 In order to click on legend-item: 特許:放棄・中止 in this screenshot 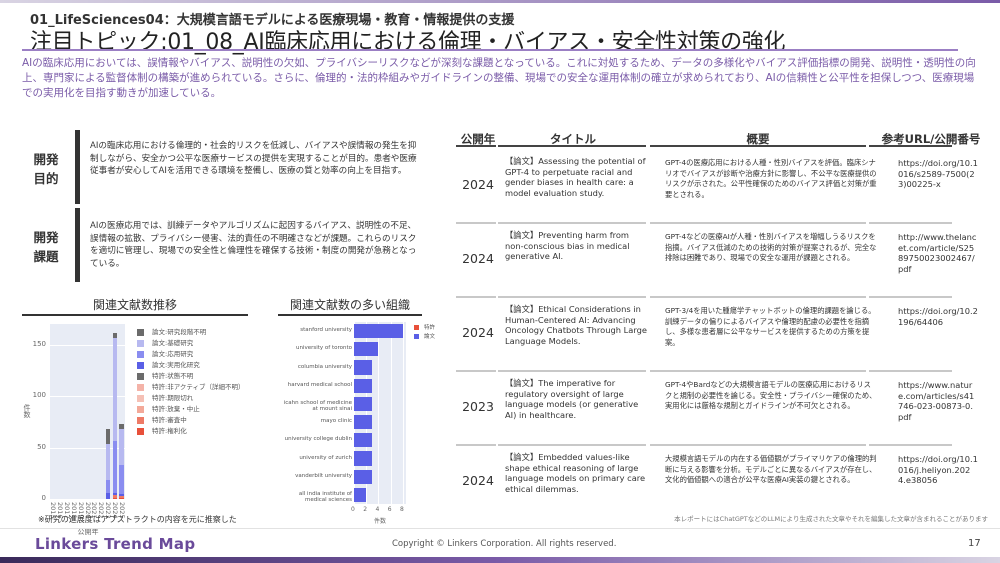, I will do `click(168, 410)`.